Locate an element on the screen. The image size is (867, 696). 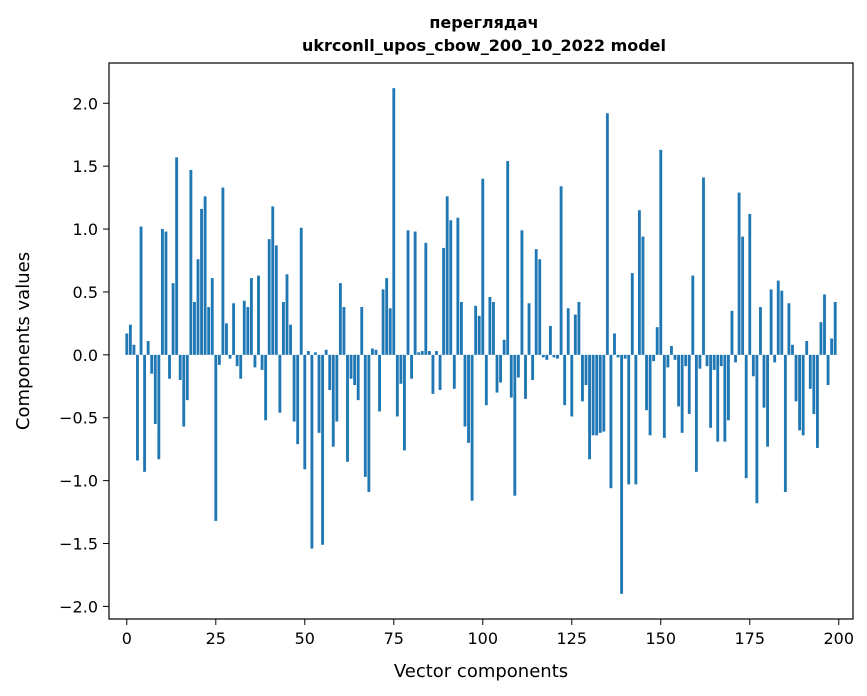
y-tick-label: −0.5 is located at coordinates (78, 418).